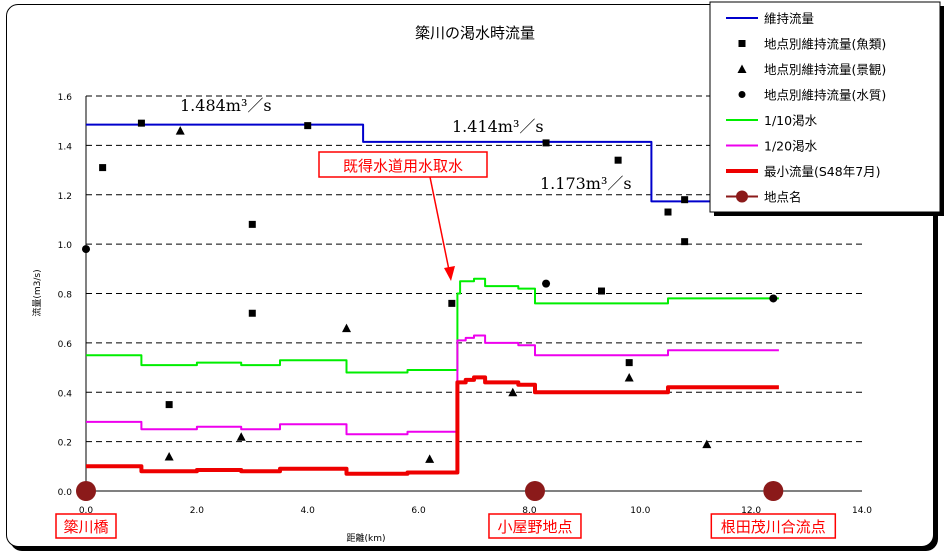 The width and height of the screenshot is (946, 554). What do you see at coordinates (825, 69) in the screenshot?
I see `legend-label: 地点別維持流量(景観)` at bounding box center [825, 69].